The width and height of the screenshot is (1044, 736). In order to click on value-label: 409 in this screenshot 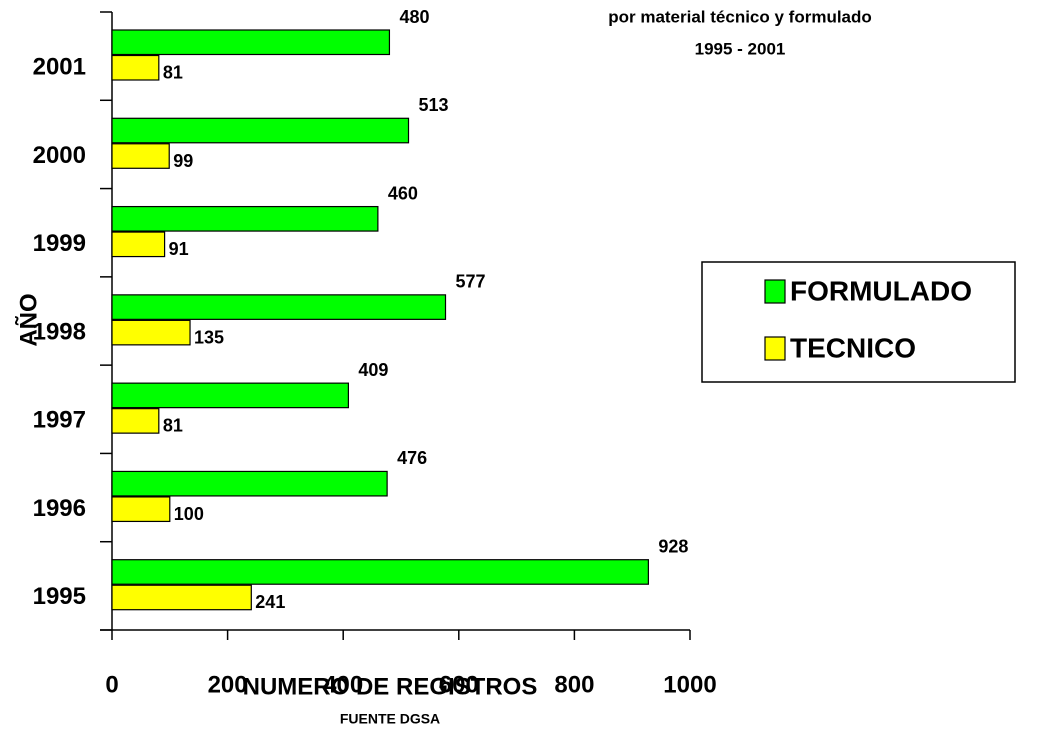, I will do `click(373, 370)`.